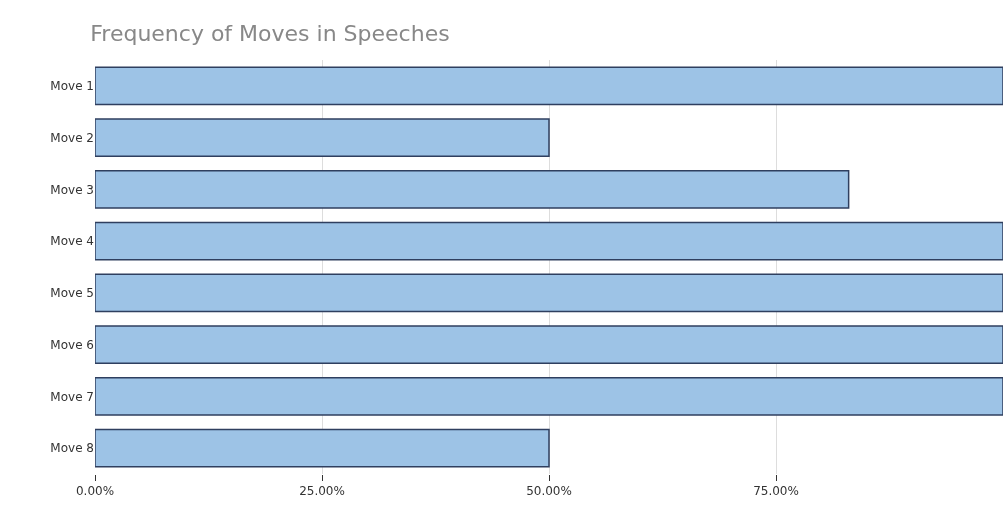  I want to click on x-tick-label: 25.00%, so click(322, 491).